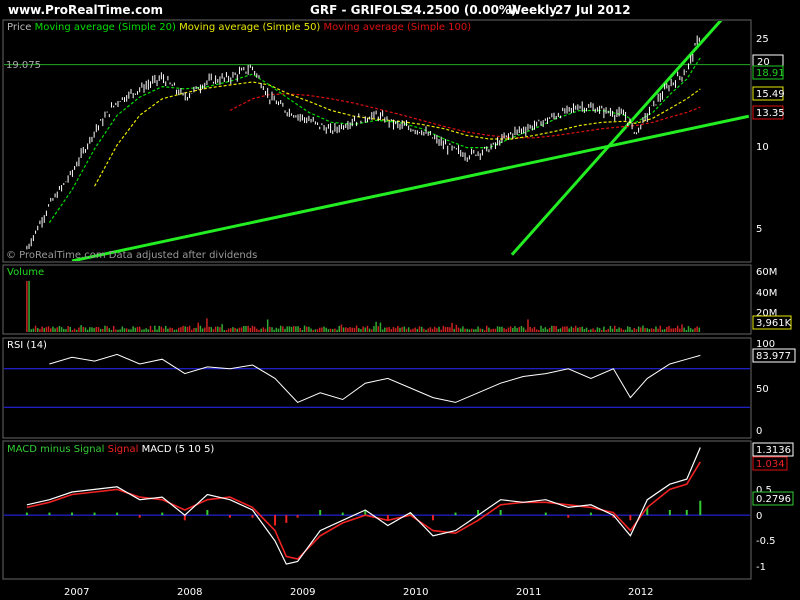  I want to click on tag-ma50-box, so click(768, 93).